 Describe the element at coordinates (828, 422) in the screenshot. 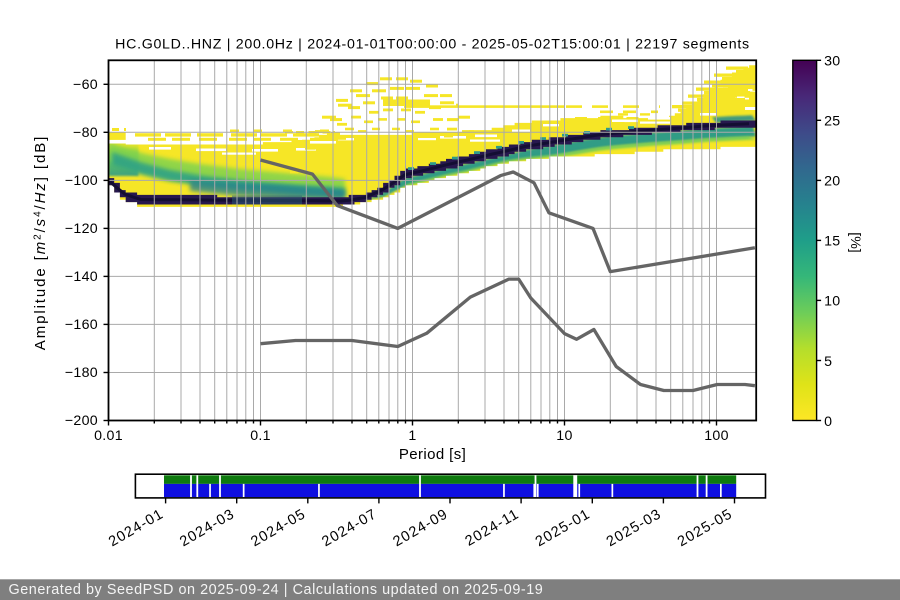

I see `svg-text: 0` at that location.